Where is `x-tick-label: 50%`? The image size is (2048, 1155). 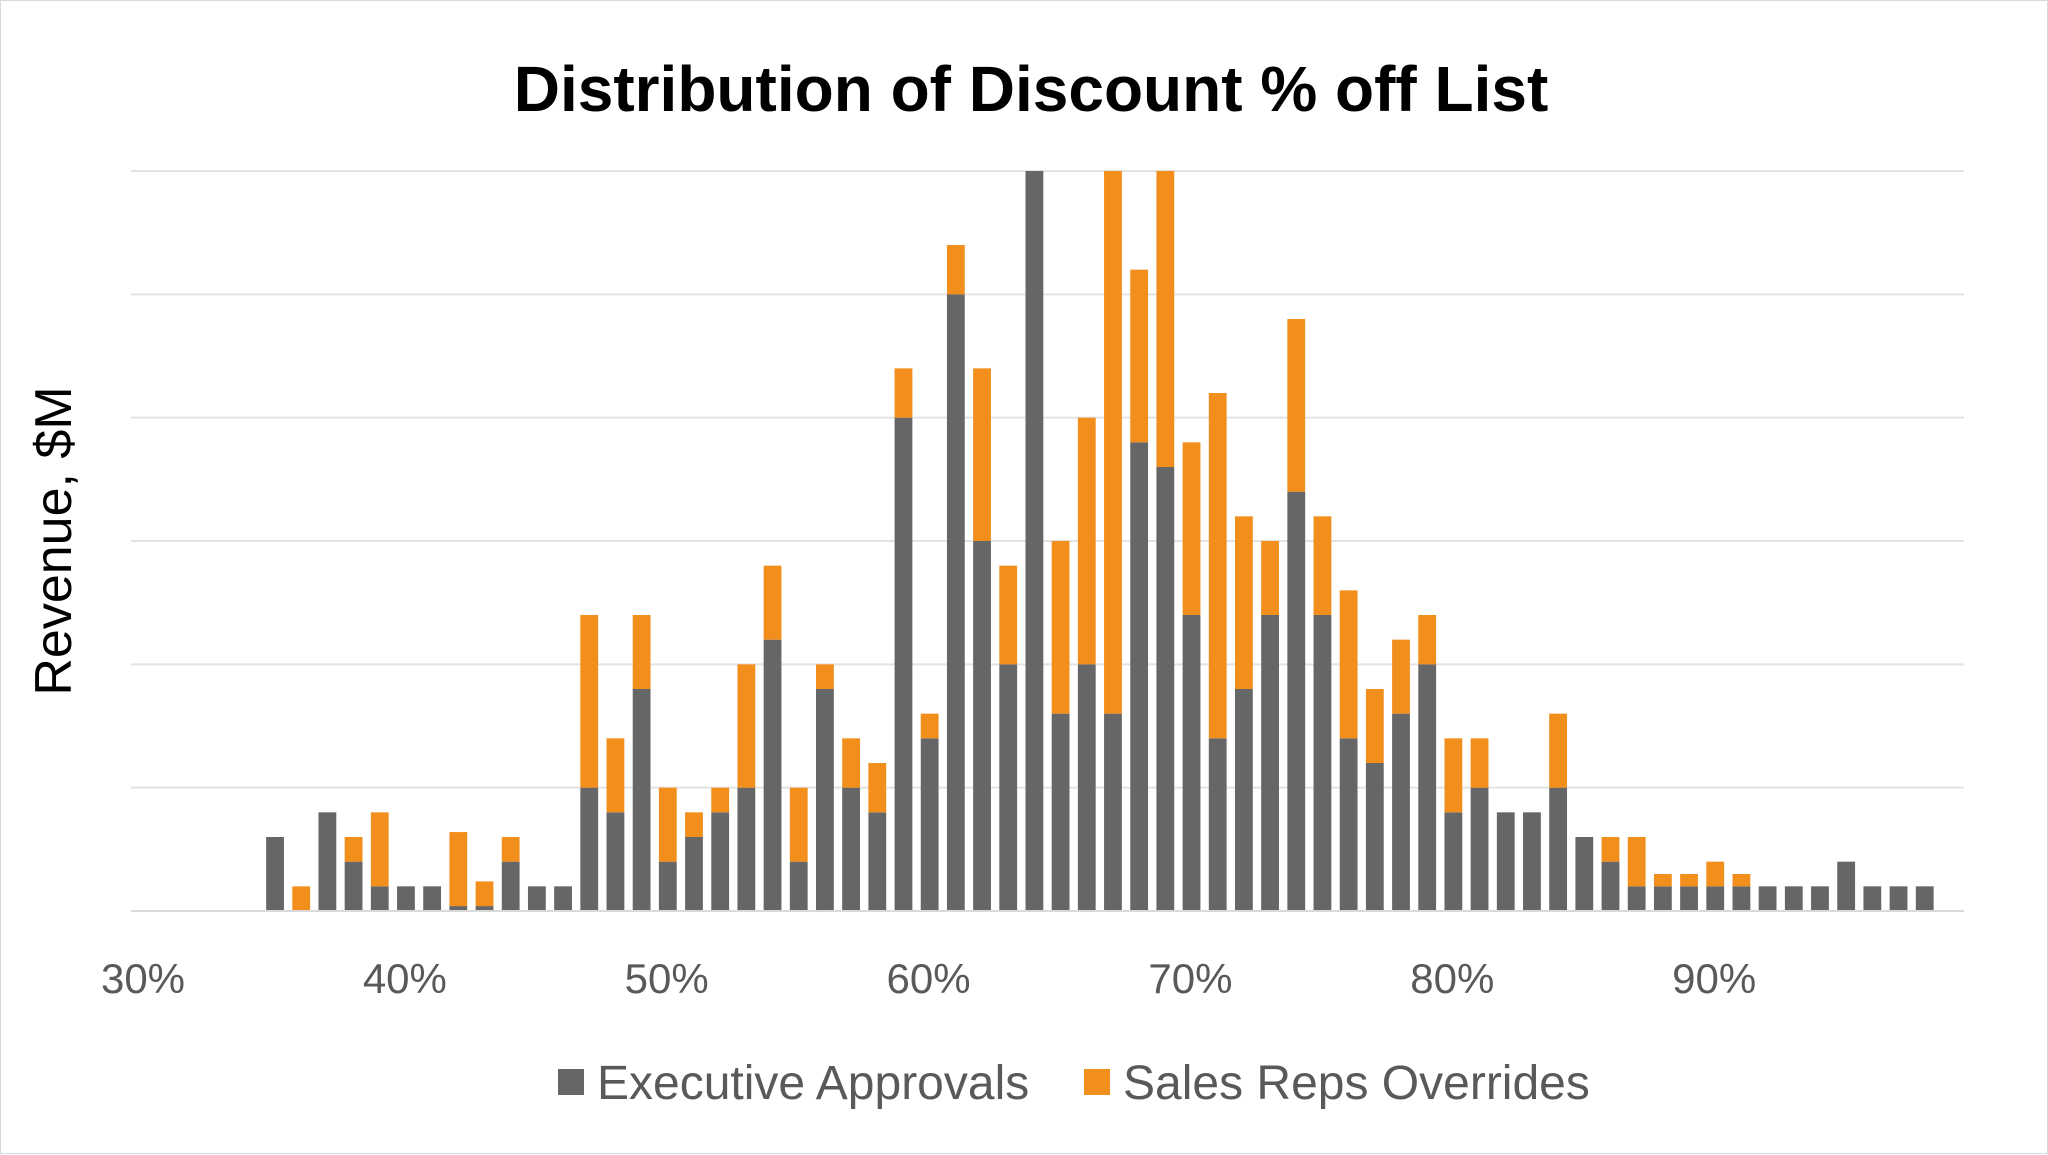
x-tick-label: 50% is located at coordinates (667, 978).